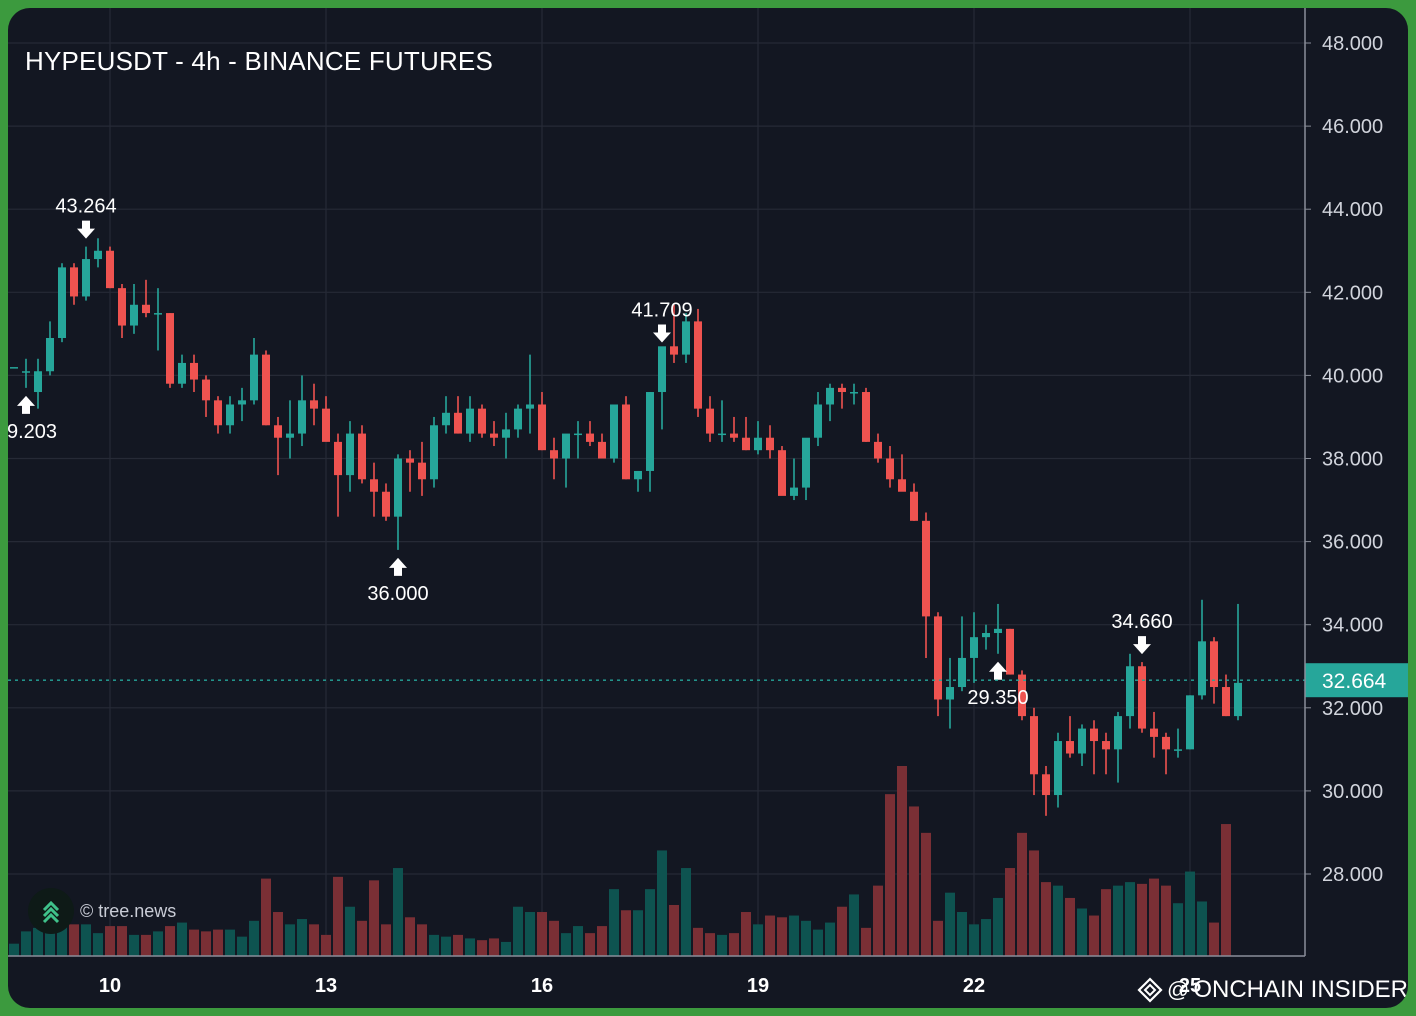  I want to click on y-tick-label: 46.000, so click(1352, 127).